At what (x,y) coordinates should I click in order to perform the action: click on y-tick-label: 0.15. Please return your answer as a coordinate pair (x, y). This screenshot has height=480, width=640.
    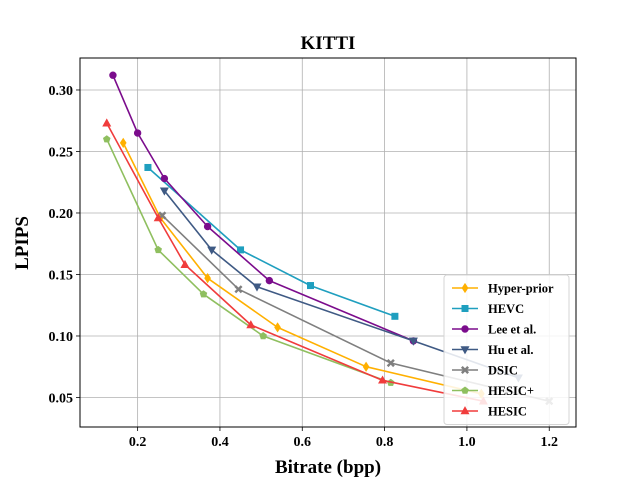
    Looking at the image, I should click on (61, 275).